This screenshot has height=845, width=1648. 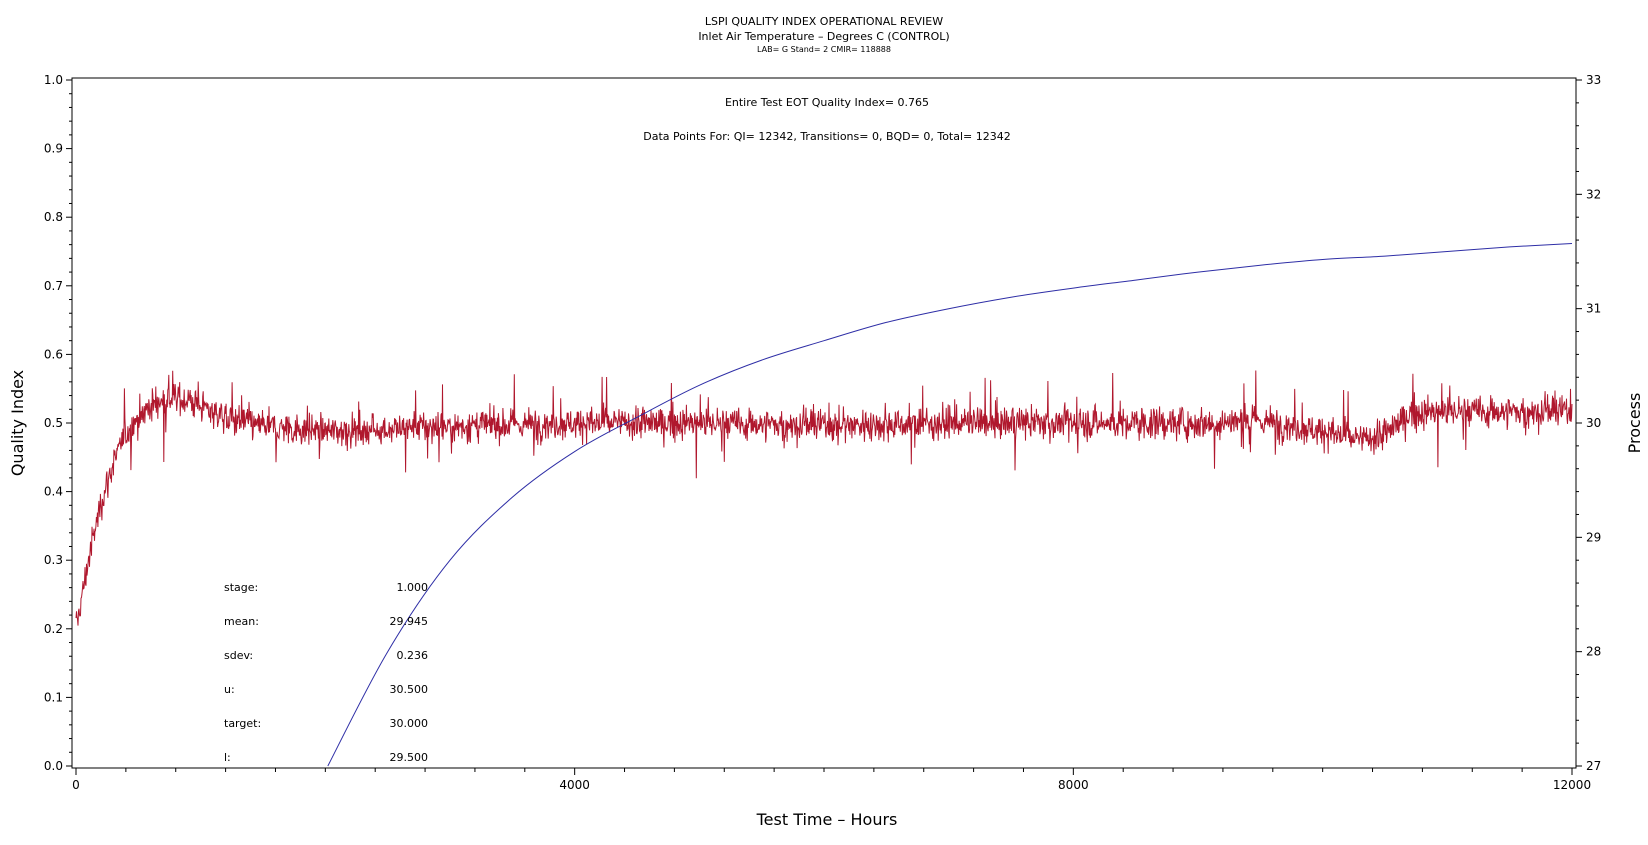 I want to click on y2-tick-label: 32, so click(x=1593, y=194).